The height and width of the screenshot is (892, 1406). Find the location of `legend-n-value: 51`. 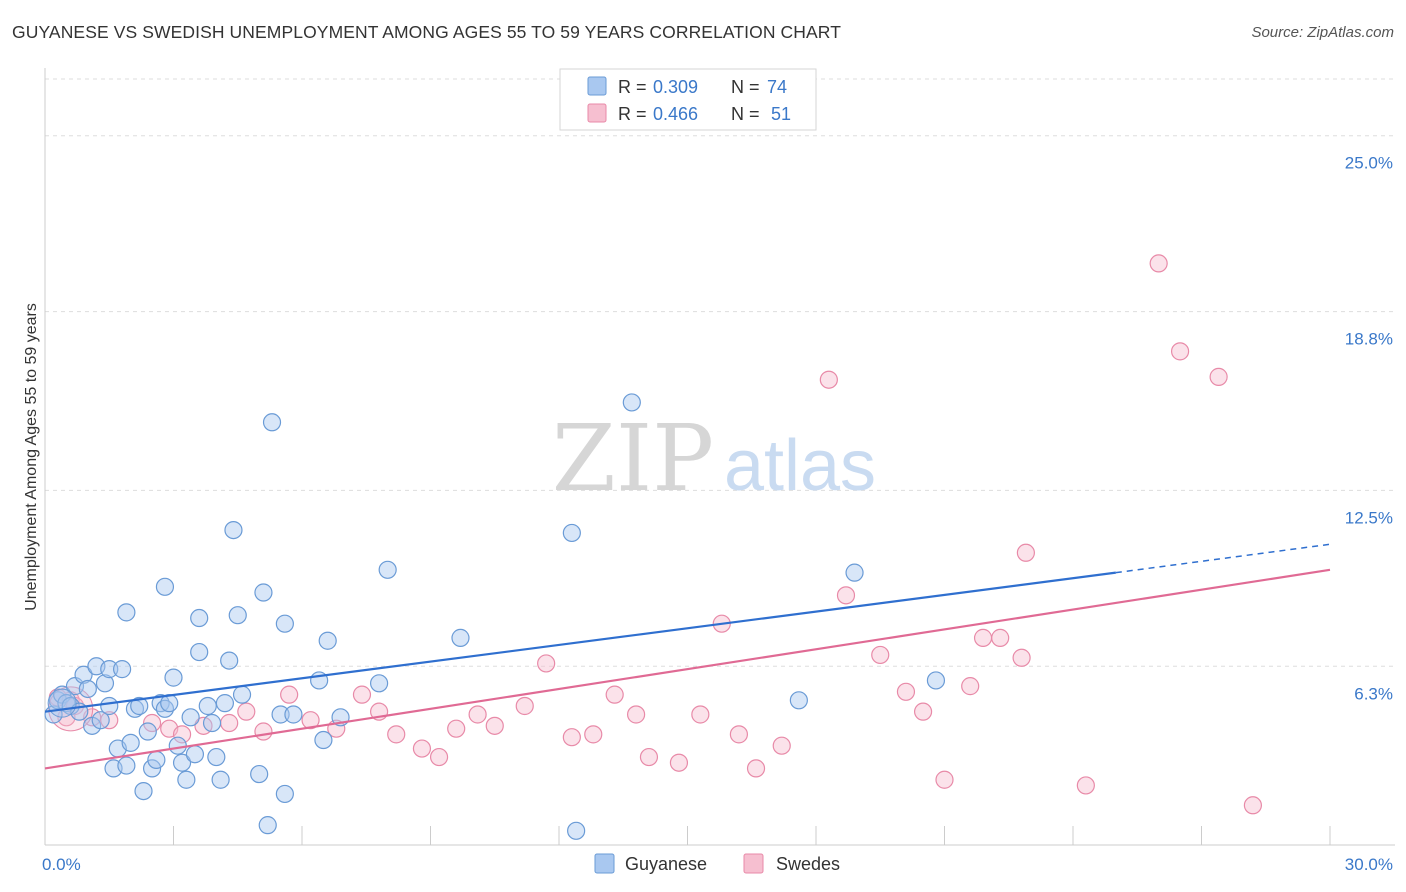

legend-n-value: 51 is located at coordinates (781, 114).